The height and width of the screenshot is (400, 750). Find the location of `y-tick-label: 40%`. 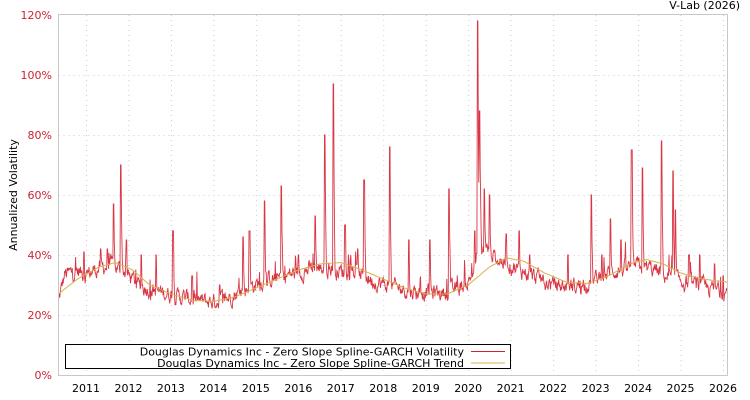

y-tick-label: 40% is located at coordinates (40, 255).